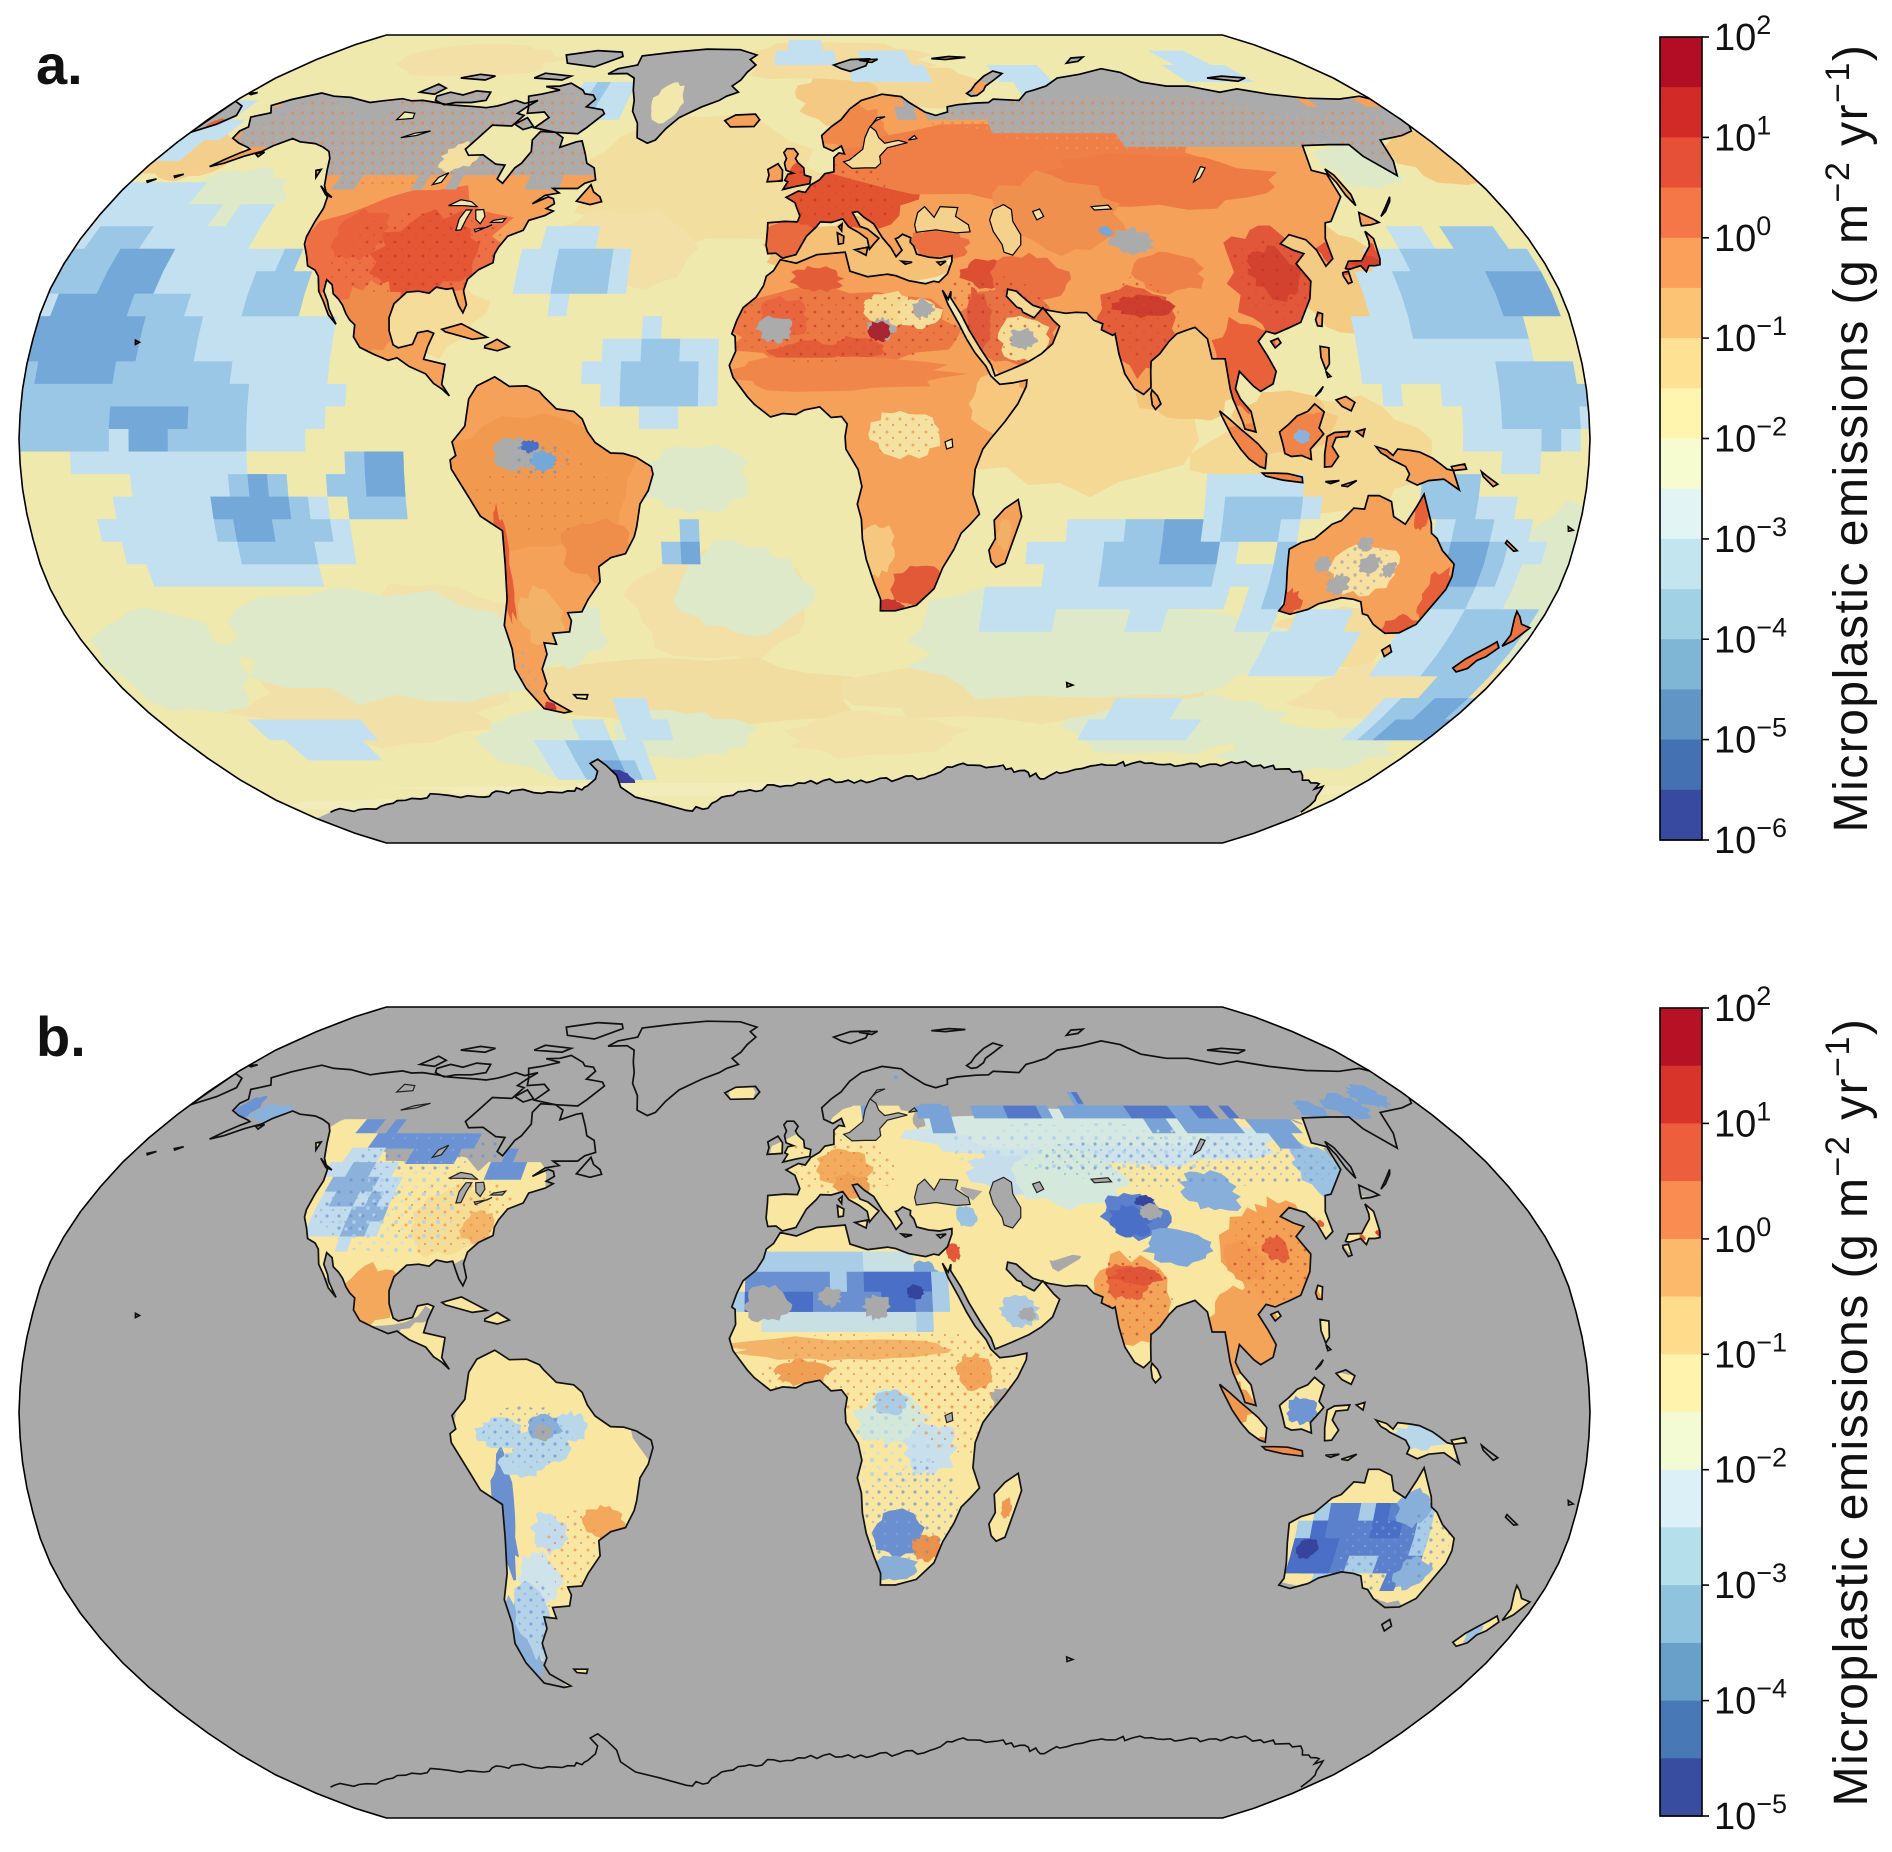 This screenshot has width=1892, height=1852. I want to click on svg-text: a., so click(59, 64).